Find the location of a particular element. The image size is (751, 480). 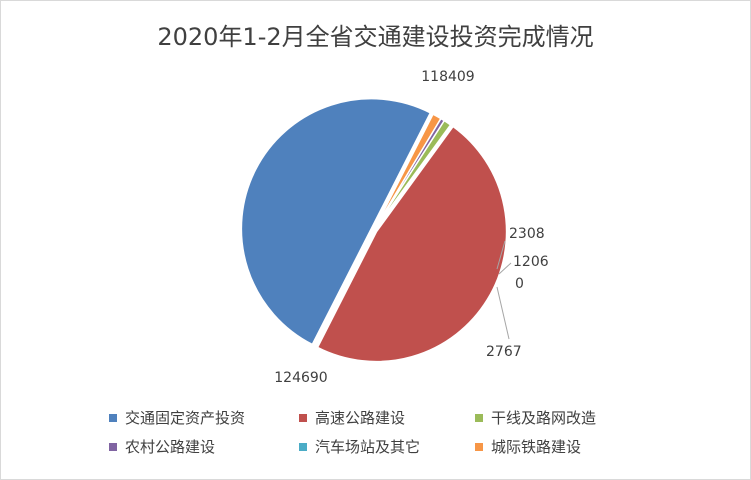

leader-line-trunk-road is located at coordinates (501, 255).